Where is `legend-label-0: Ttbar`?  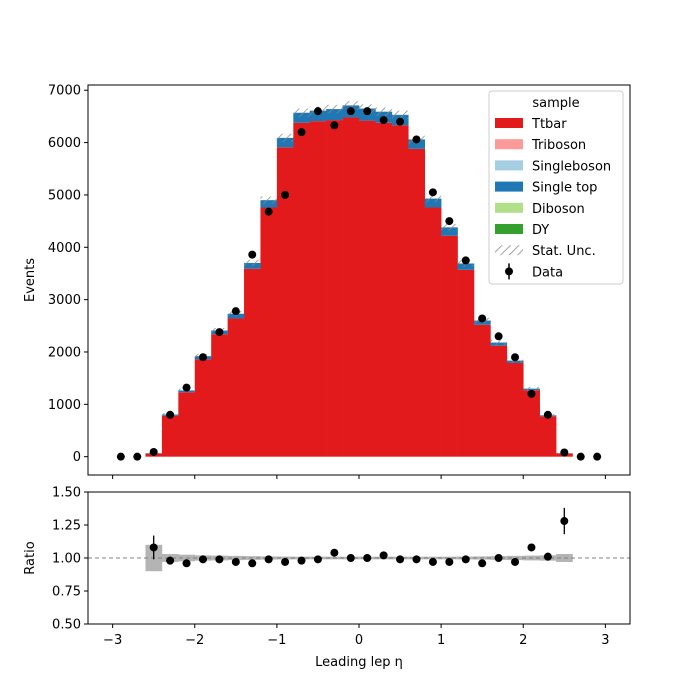
legend-label-0: Ttbar is located at coordinates (549, 124).